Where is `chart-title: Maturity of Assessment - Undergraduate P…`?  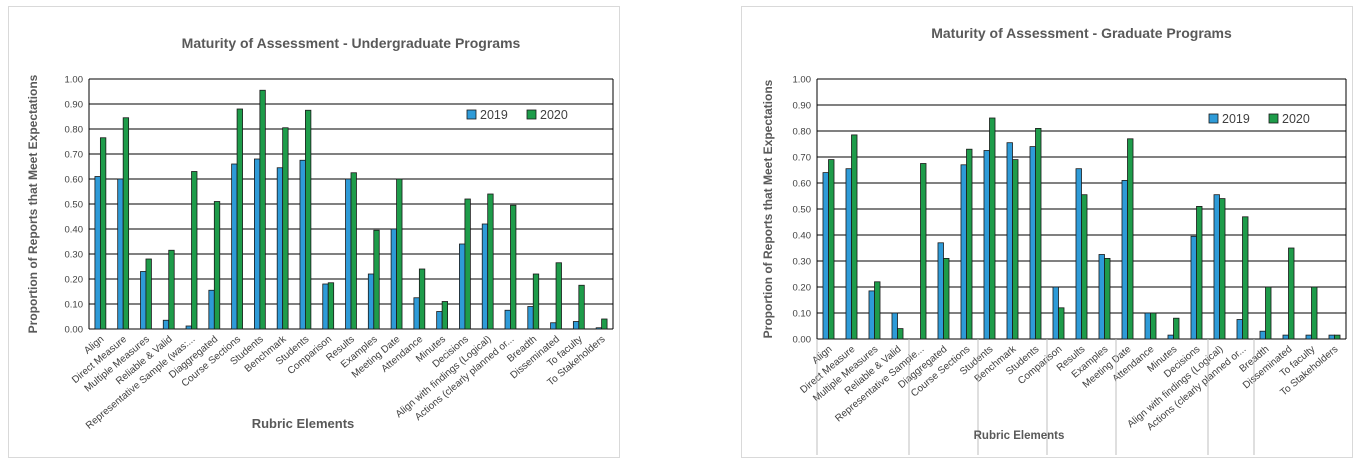
chart-title: Maturity of Assessment - Undergraduate P… is located at coordinates (351, 43).